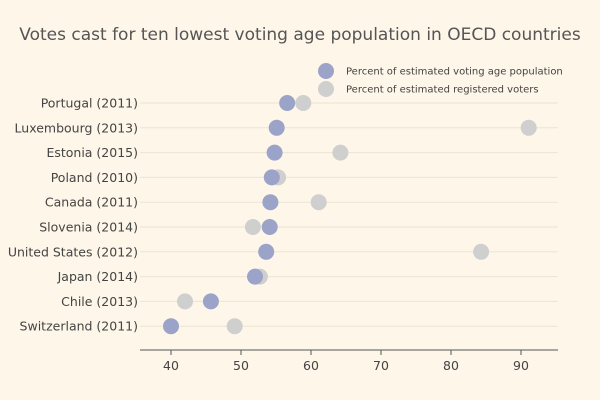 This screenshot has height=400, width=600. What do you see at coordinates (99, 301) in the screenshot?
I see `y-tick-label: Chile (2013)` at bounding box center [99, 301].